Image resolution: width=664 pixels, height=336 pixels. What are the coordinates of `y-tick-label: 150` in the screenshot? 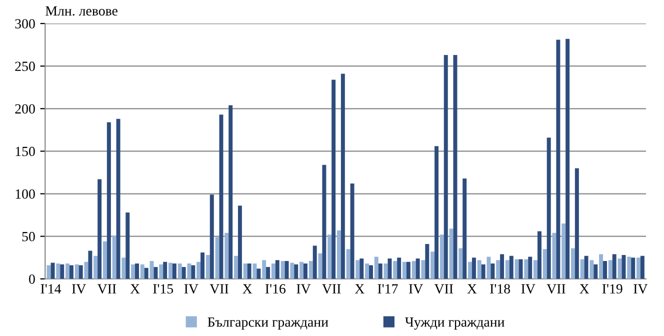 It's located at (25, 151).